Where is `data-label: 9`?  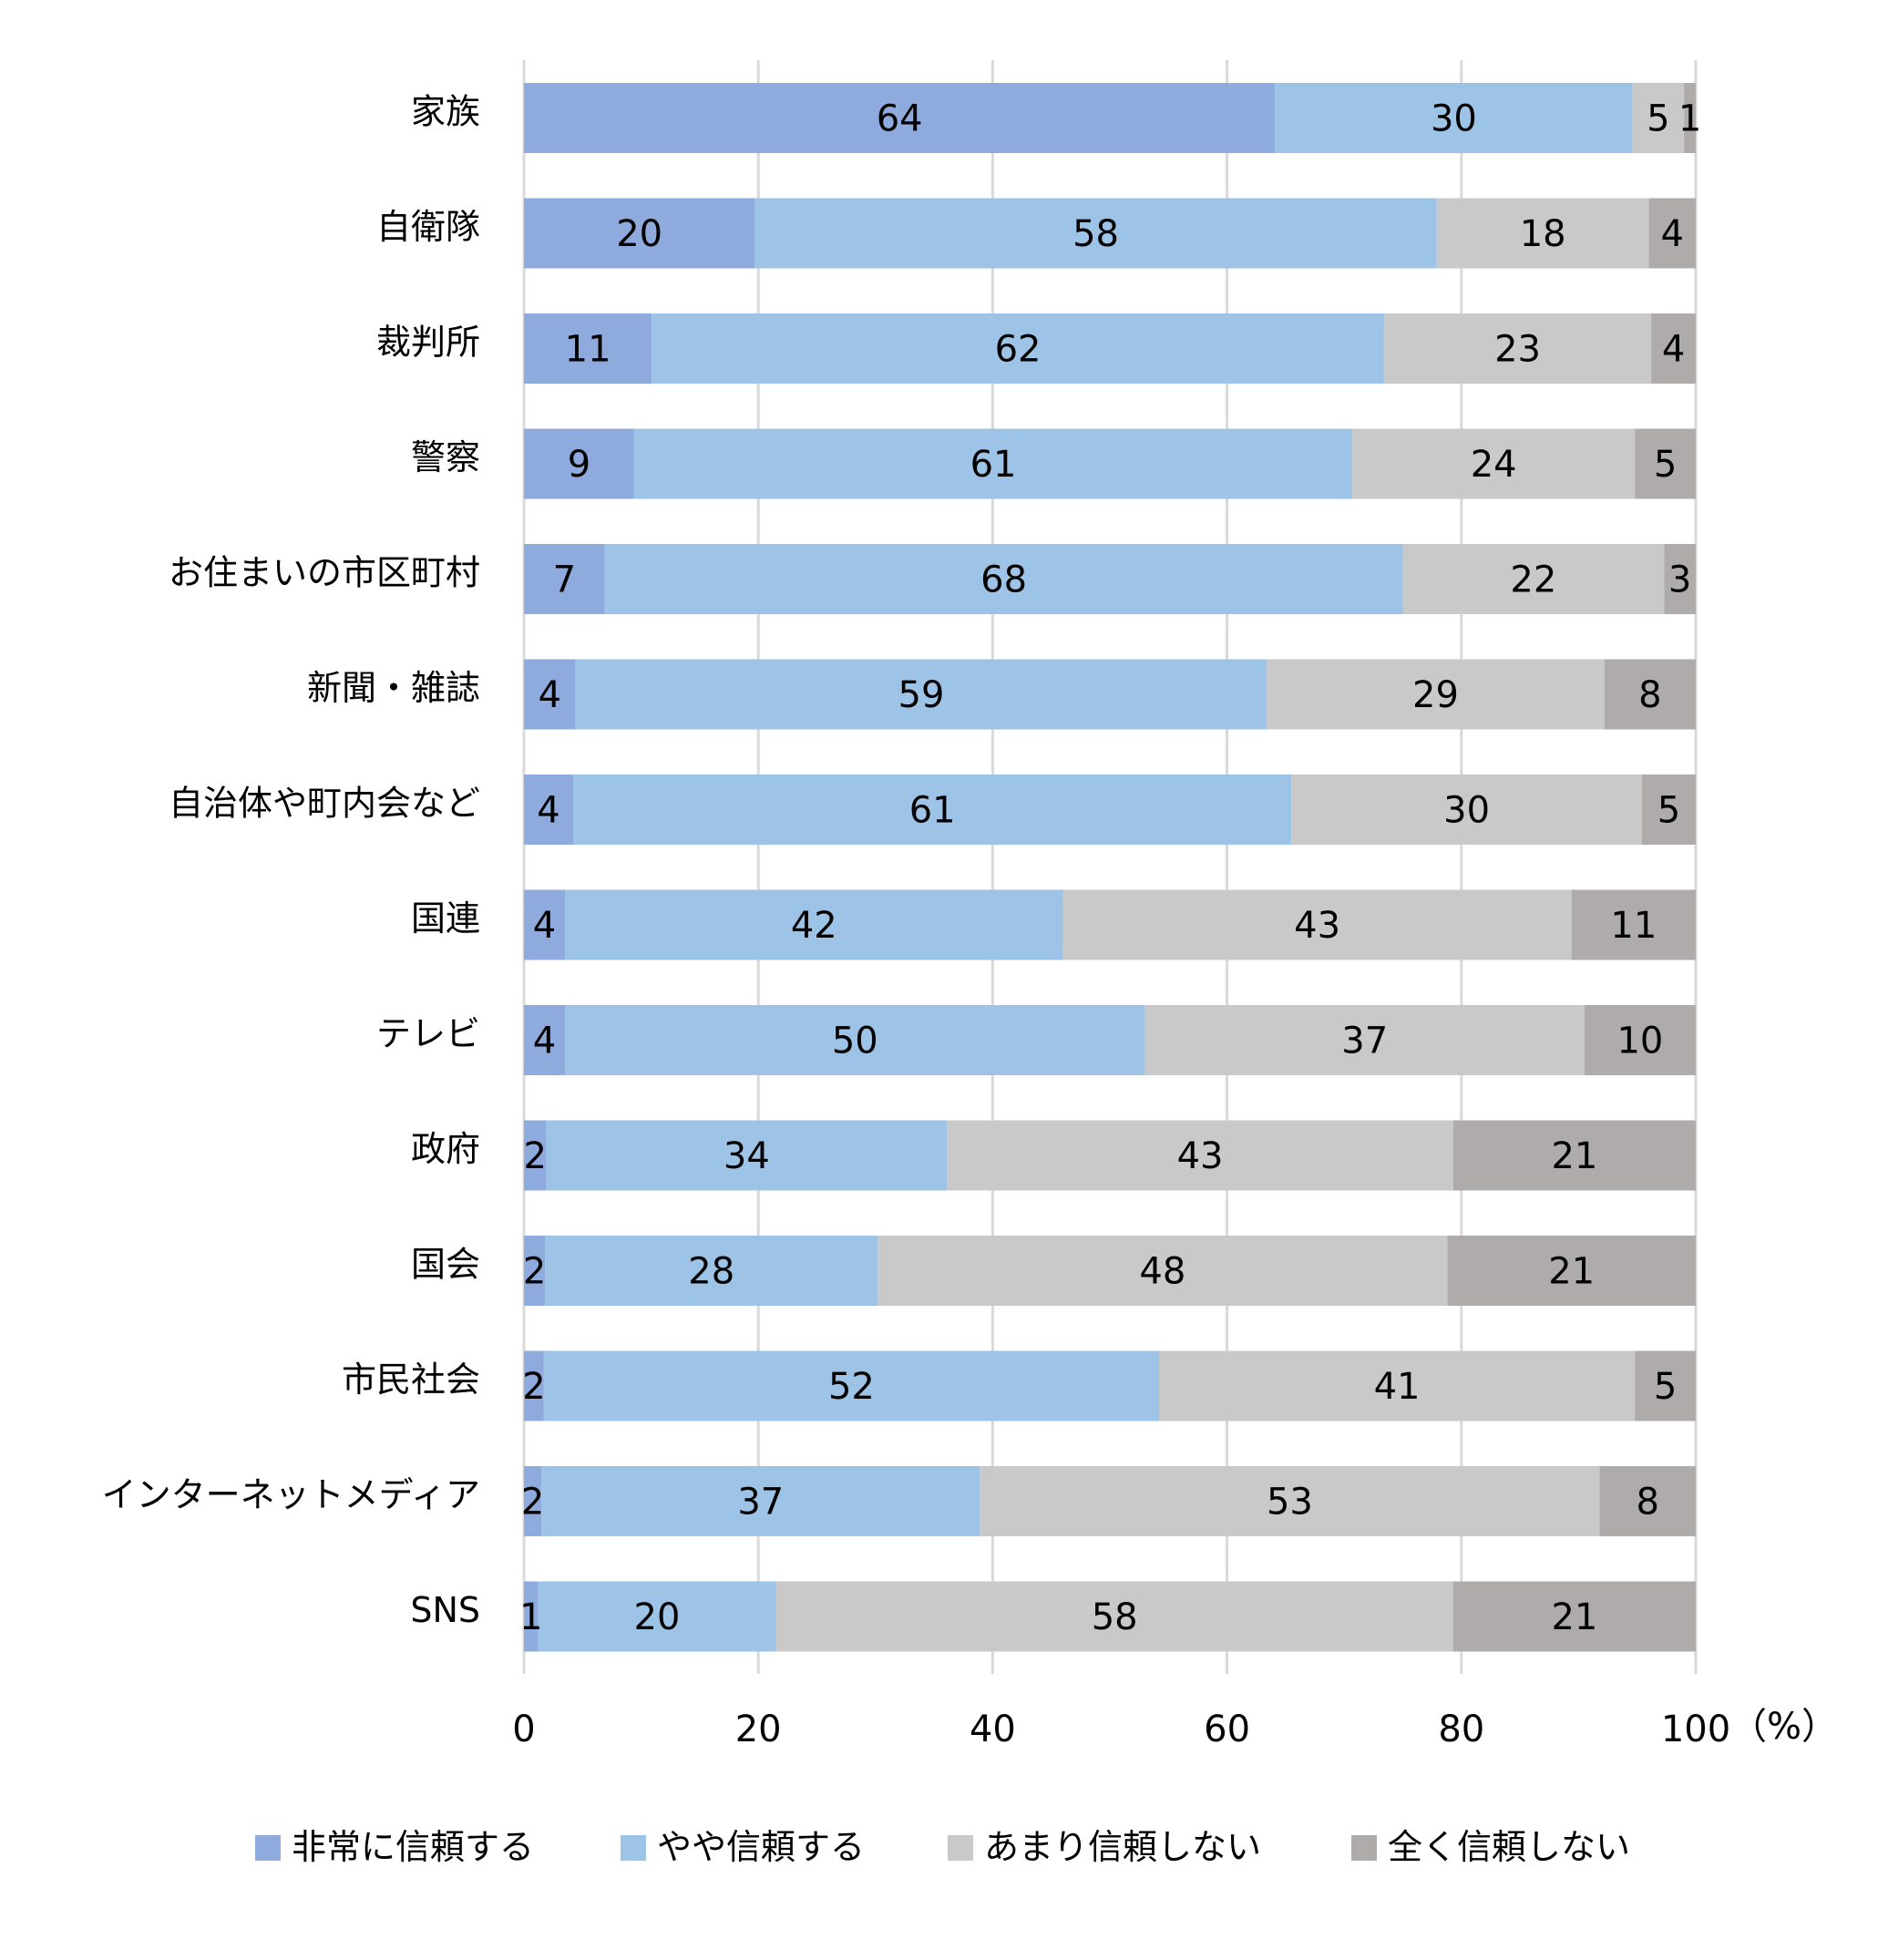
data-label: 9 is located at coordinates (579, 465).